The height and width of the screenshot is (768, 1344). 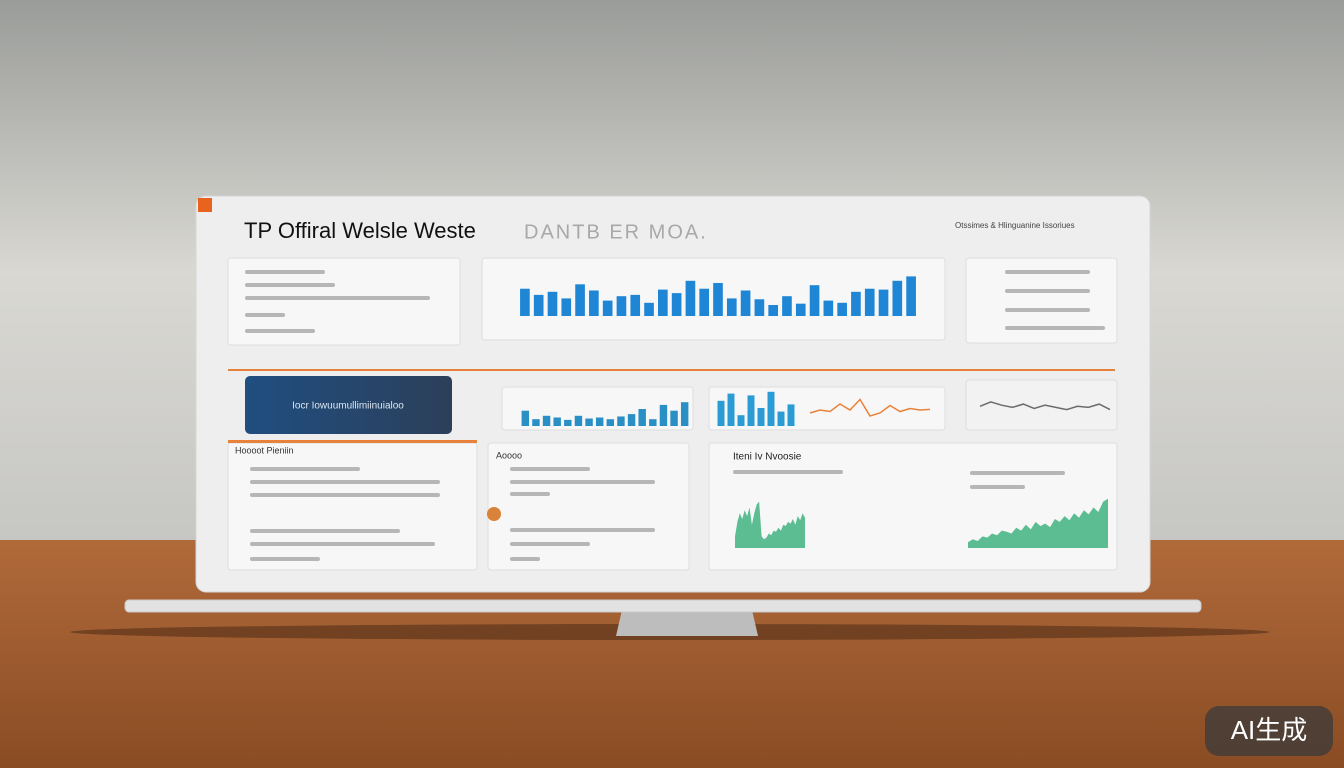 I want to click on watermark-bg, so click(x=1269, y=731).